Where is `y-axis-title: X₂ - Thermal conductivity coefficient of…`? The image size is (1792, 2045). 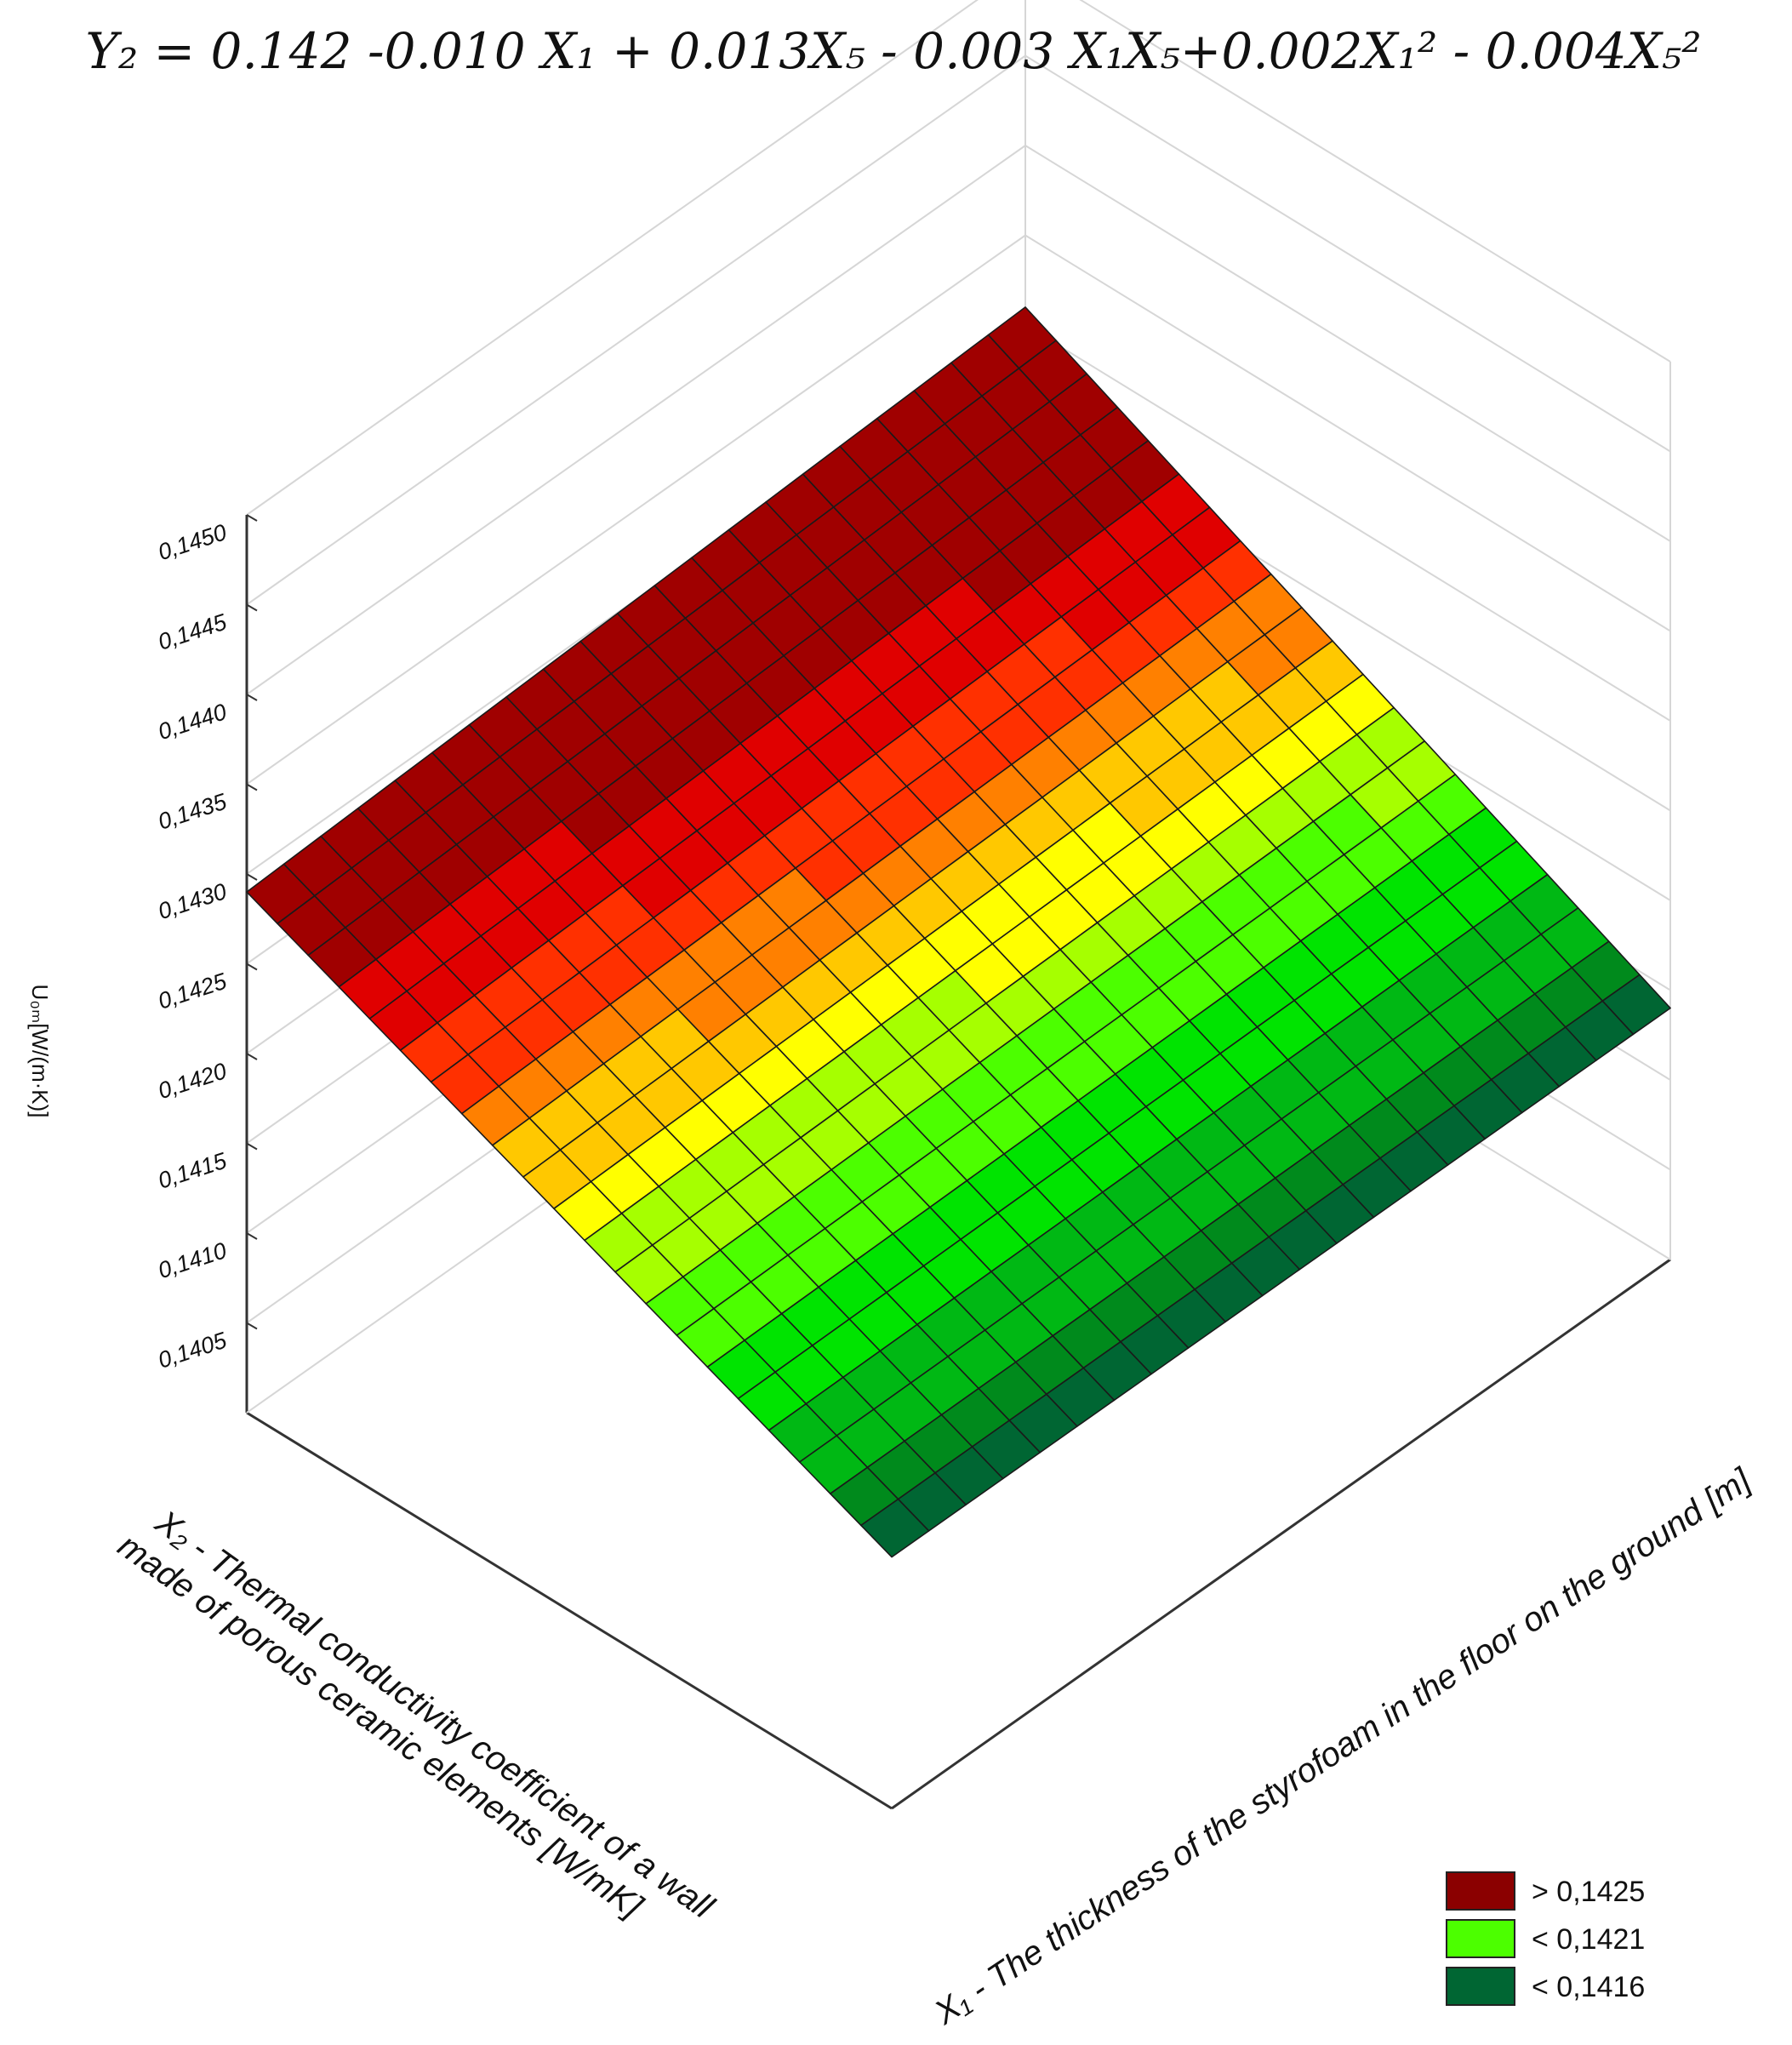
y-axis-title: X₂ - Thermal conductivity coefficient of… is located at coordinates (416, 1715).